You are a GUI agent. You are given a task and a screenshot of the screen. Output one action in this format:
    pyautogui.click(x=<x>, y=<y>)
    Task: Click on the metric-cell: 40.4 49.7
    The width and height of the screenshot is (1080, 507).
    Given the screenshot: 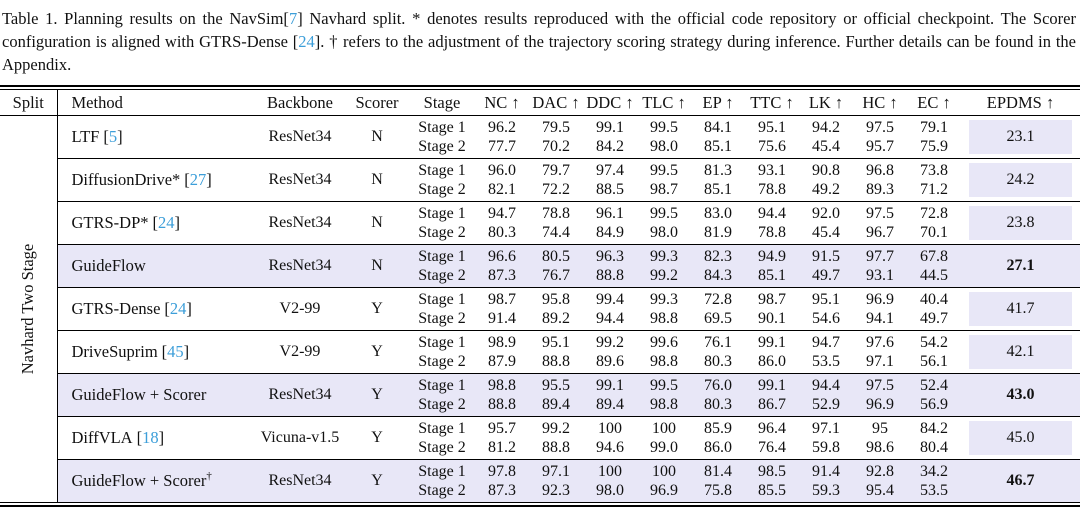 What is the action you would take?
    pyautogui.click(x=934, y=309)
    